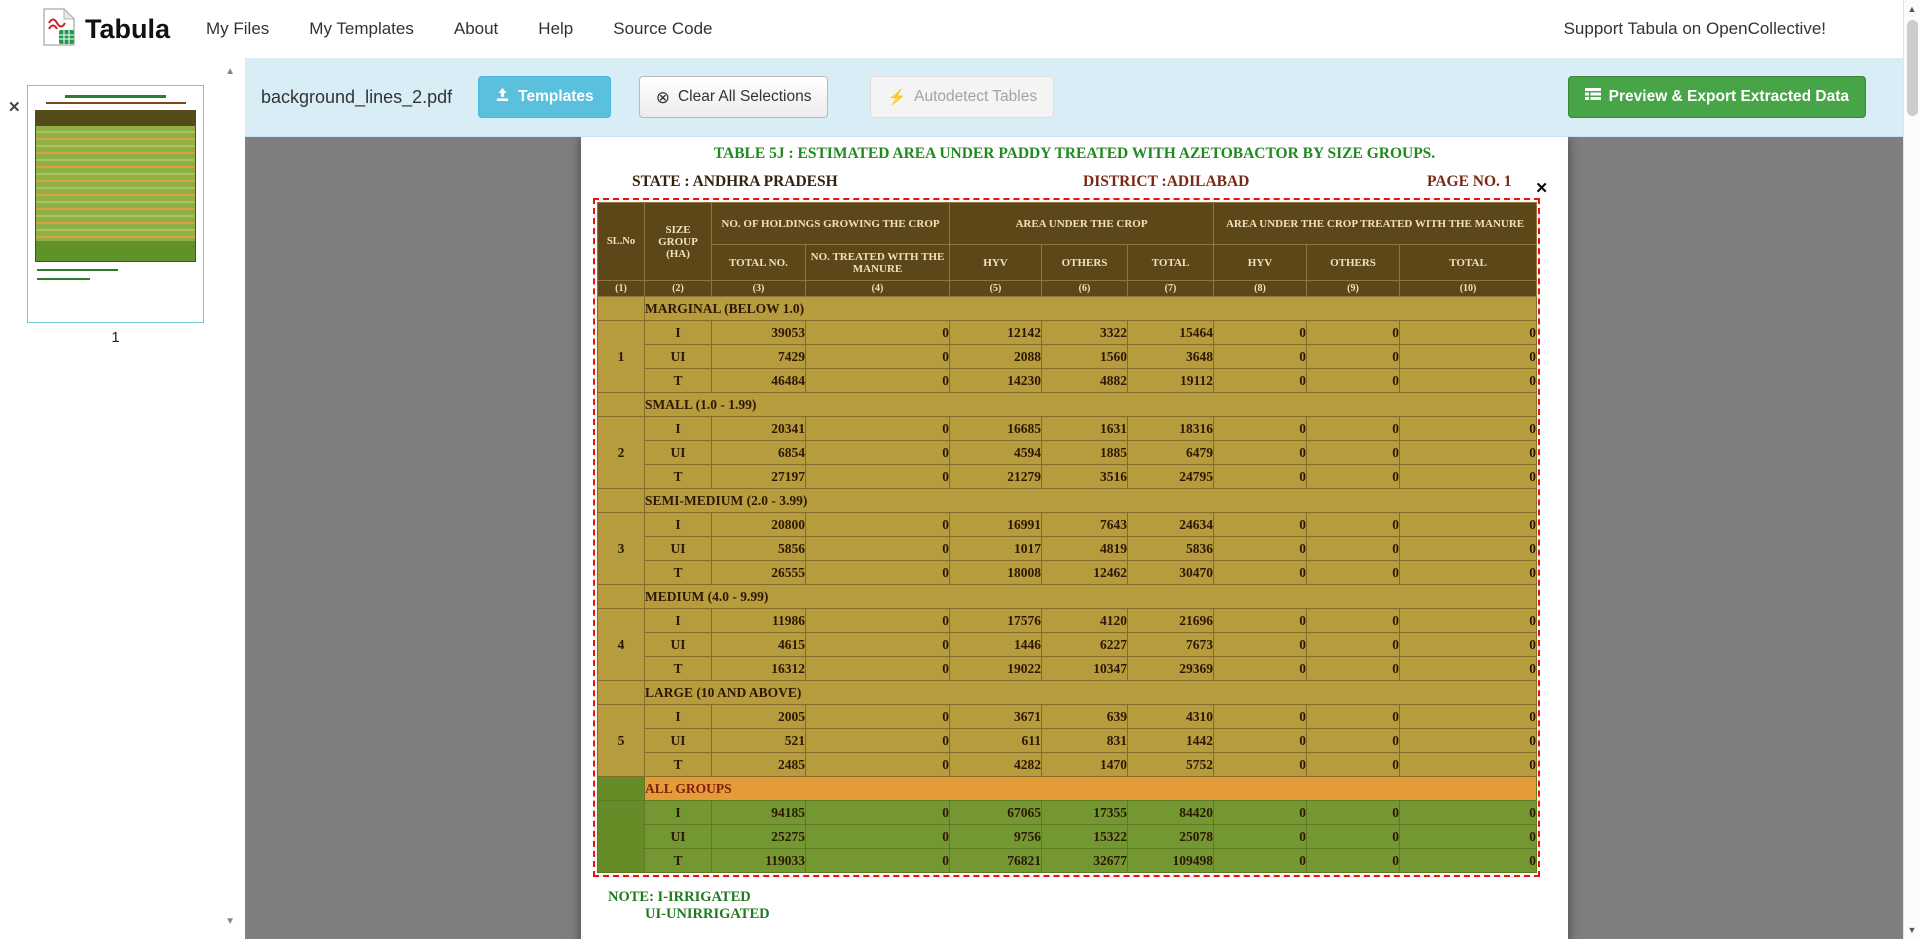 This screenshot has height=939, width=1920. What do you see at coordinates (1090, 788) in the screenshot?
I see `group-label: ALL GROUPS` at bounding box center [1090, 788].